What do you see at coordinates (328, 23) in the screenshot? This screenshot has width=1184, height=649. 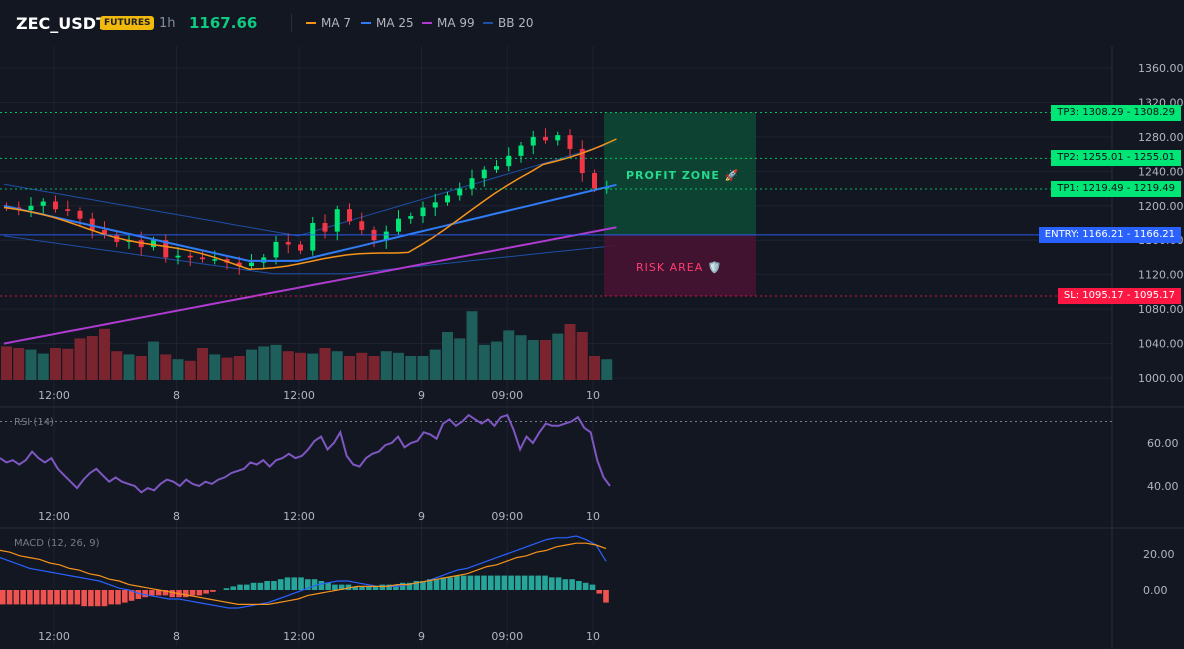 I see `legend-ma7: MA 7` at bounding box center [328, 23].